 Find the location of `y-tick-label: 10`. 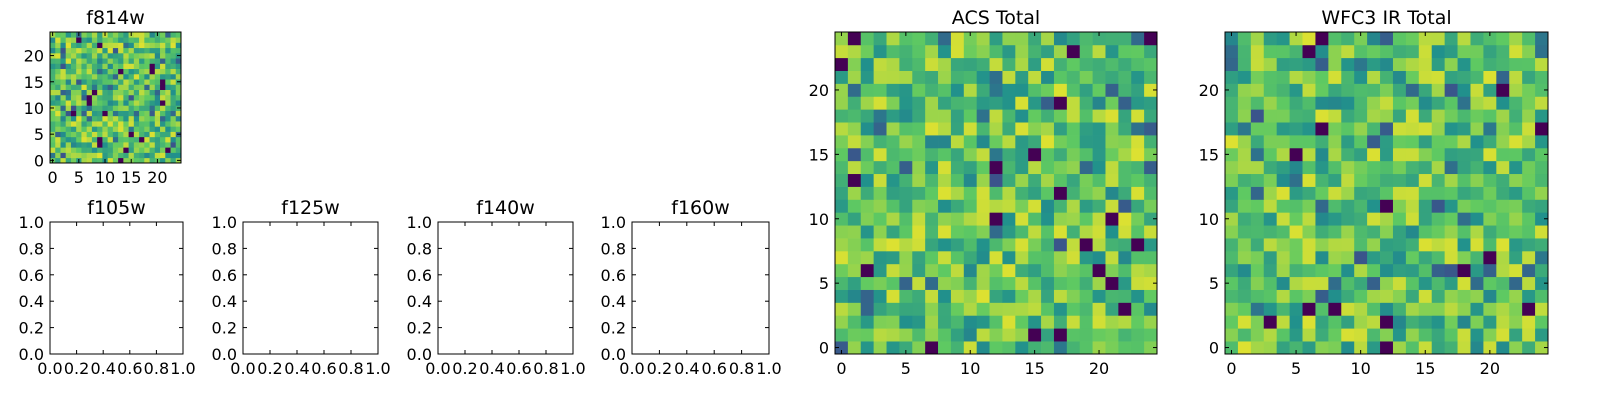

y-tick-label: 10 is located at coordinates (1209, 219).